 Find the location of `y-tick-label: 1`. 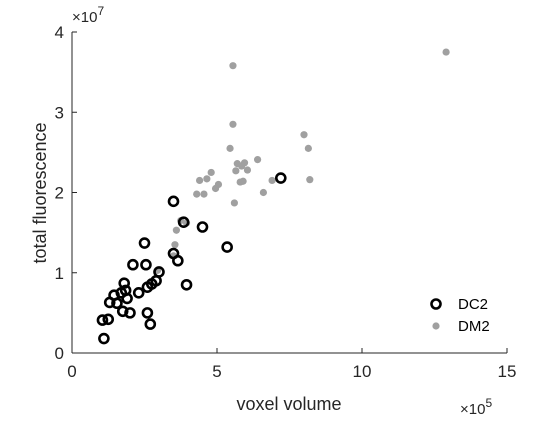

y-tick-label: 1 is located at coordinates (59, 273).